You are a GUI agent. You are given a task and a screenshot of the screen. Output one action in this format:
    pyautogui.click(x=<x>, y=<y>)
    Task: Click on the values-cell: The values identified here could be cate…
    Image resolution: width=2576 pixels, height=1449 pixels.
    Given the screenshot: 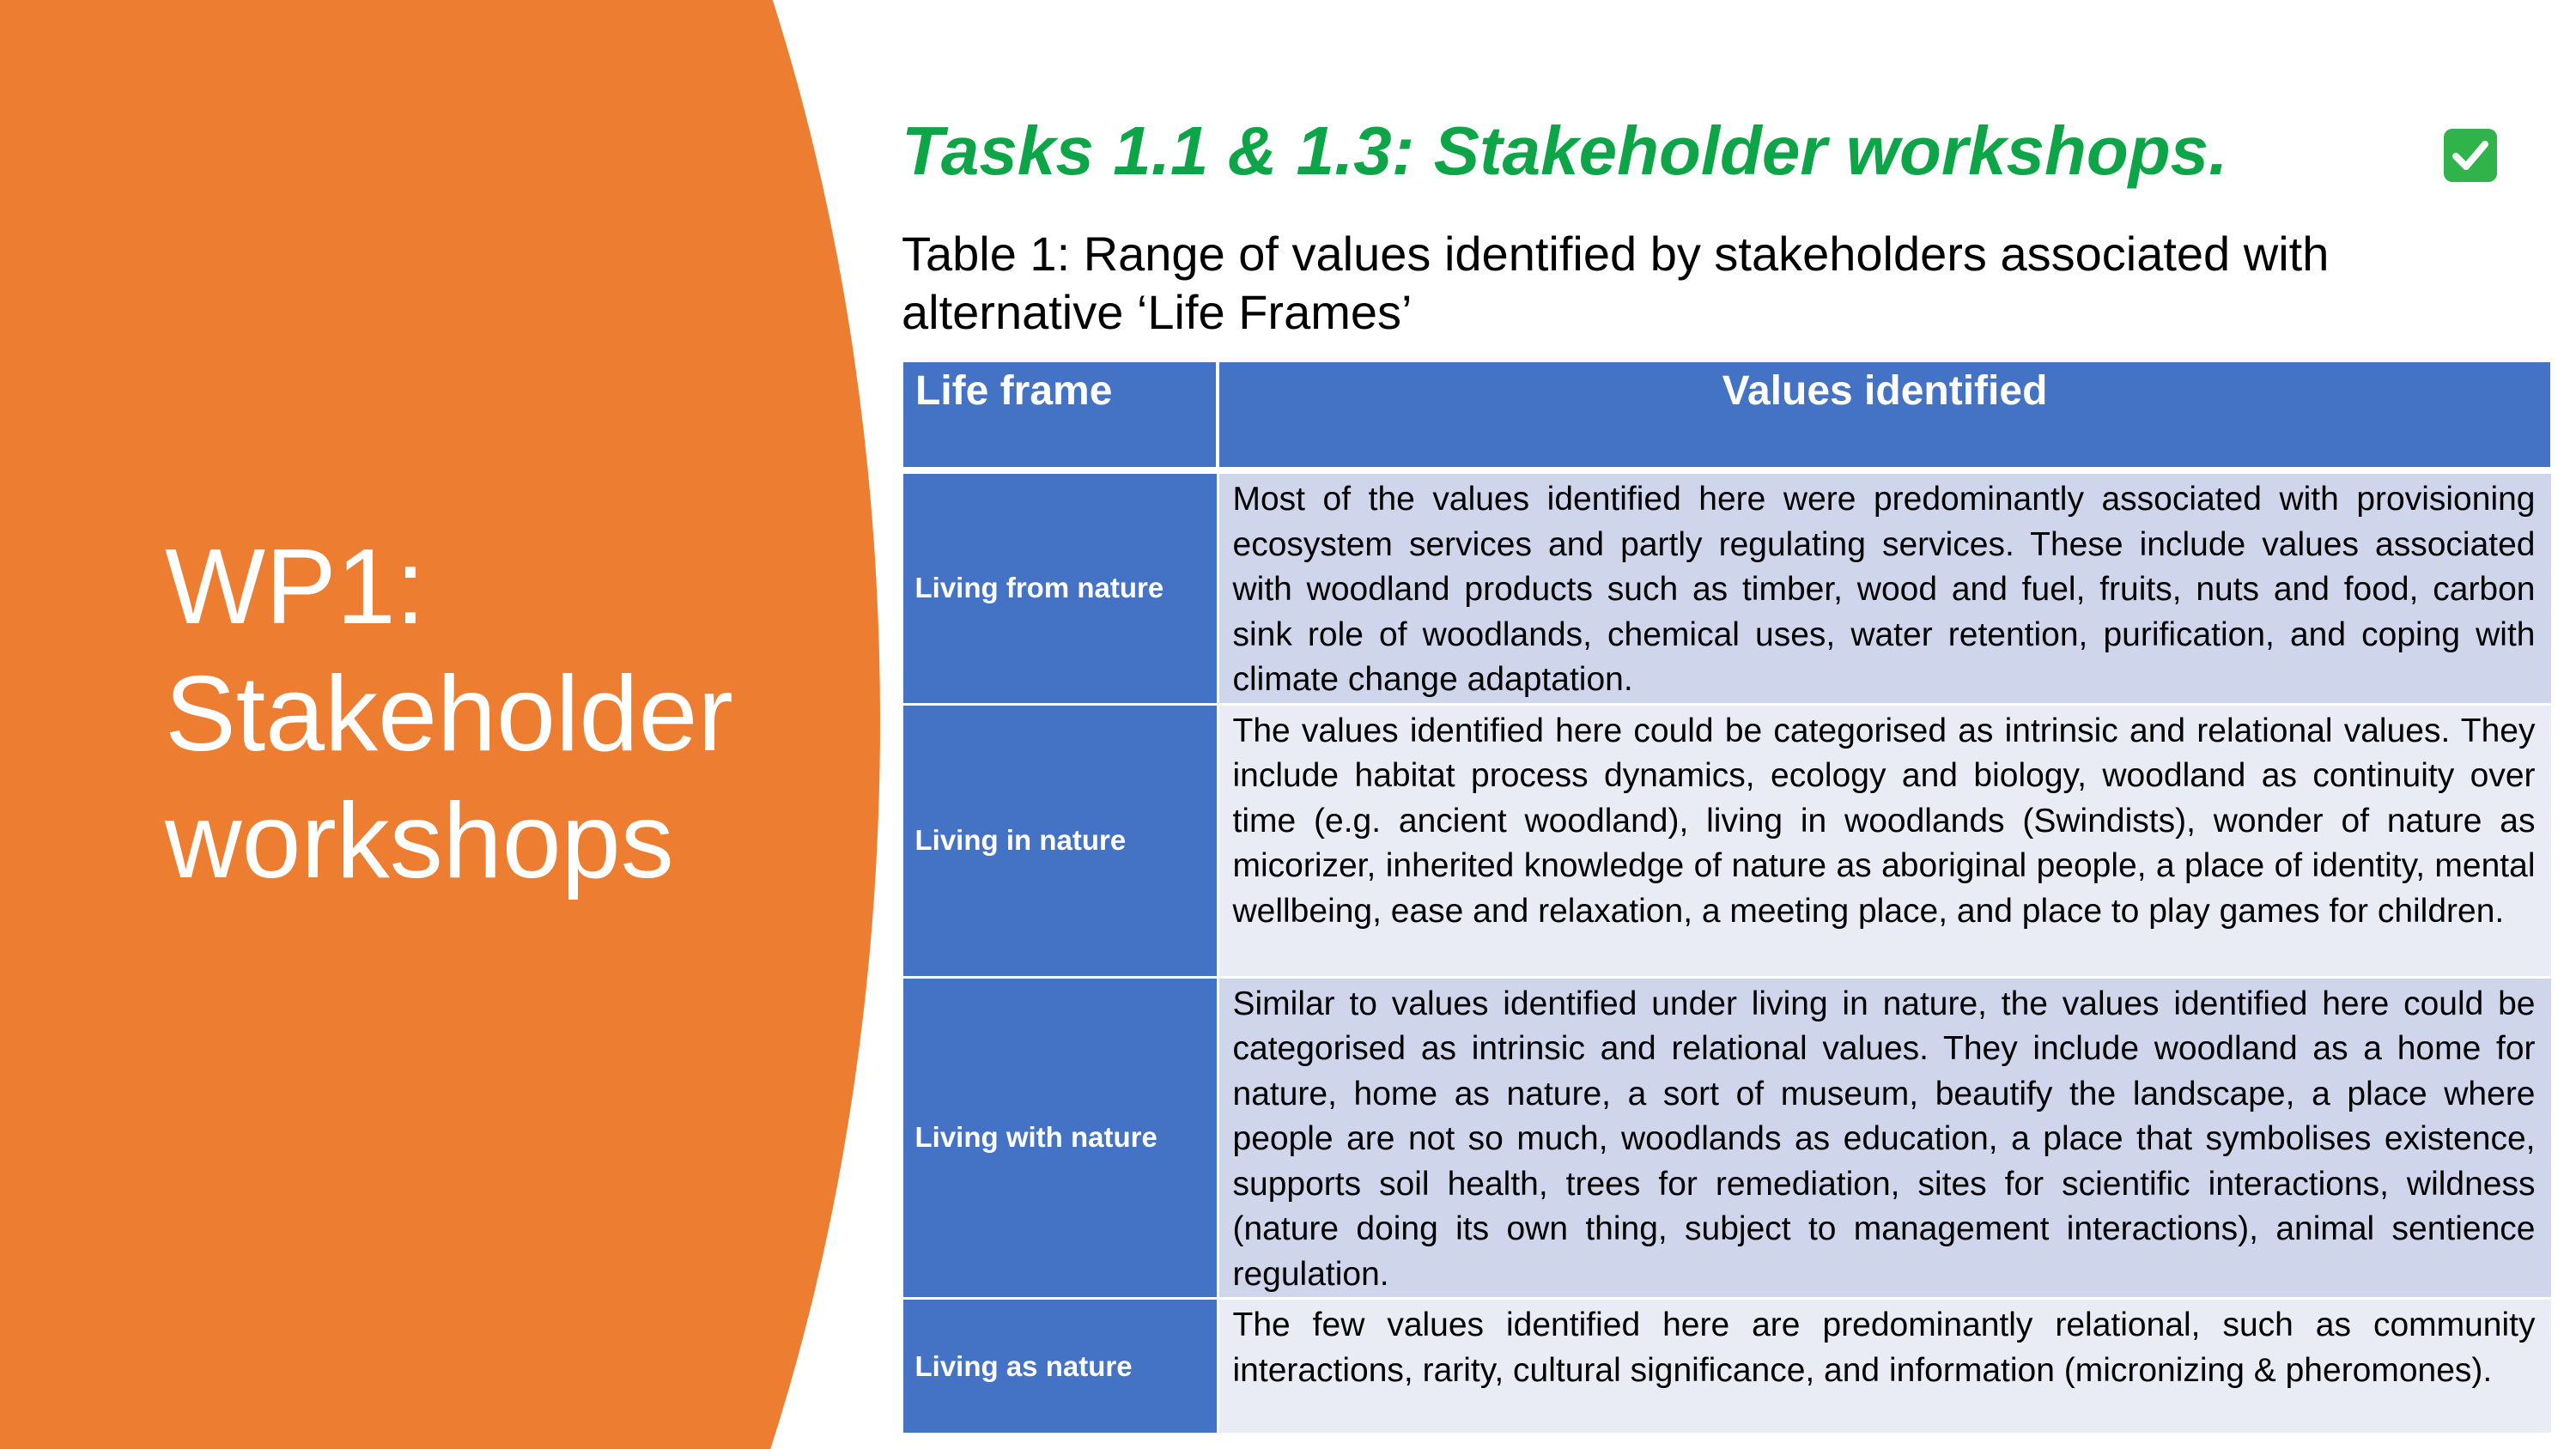 What is the action you would take?
    pyautogui.click(x=1885, y=840)
    